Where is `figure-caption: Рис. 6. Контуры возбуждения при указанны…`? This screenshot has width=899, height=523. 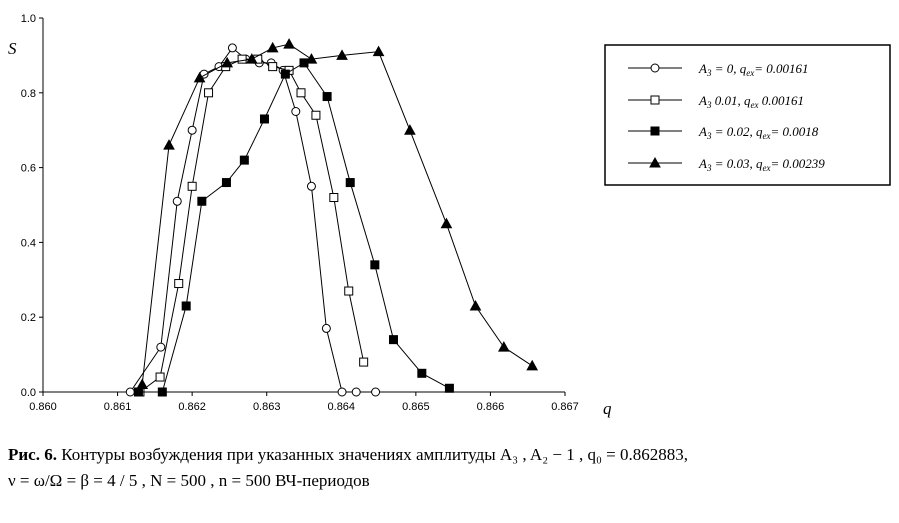 figure-caption: Рис. 6. Контуры возбуждения при указанны… is located at coordinates (450, 468).